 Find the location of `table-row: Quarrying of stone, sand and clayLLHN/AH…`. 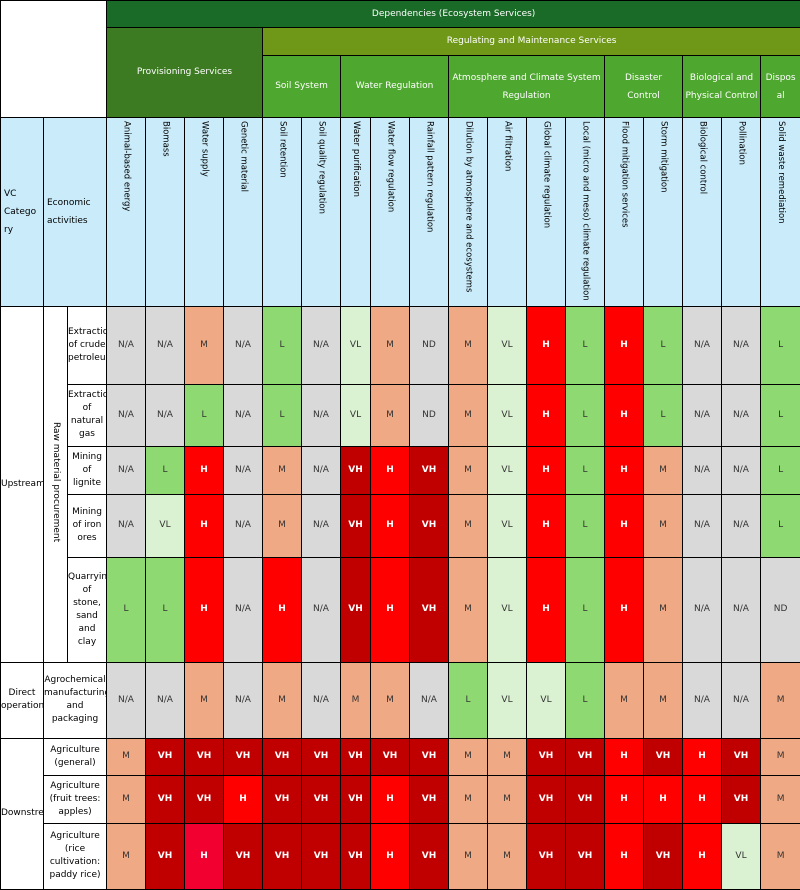

table-row: Quarrying of stone, sand and clayLLHN/AH… is located at coordinates (400, 609).